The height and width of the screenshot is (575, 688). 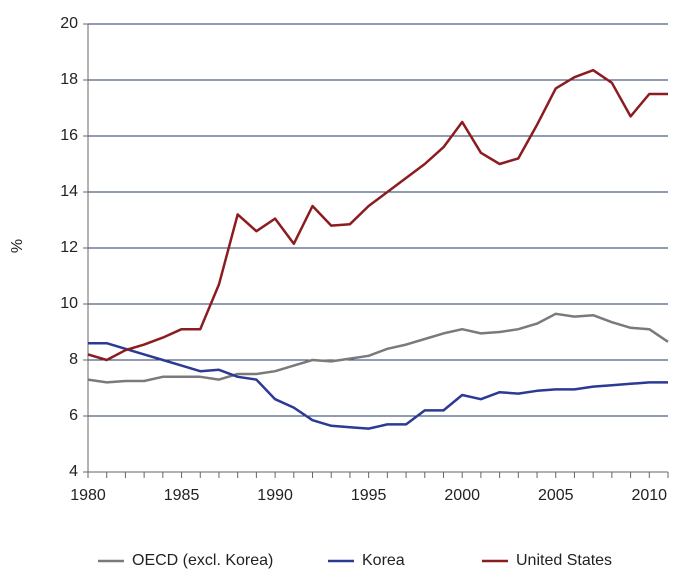 What do you see at coordinates (69, 79) in the screenshot?
I see `y-tick-label: 18` at bounding box center [69, 79].